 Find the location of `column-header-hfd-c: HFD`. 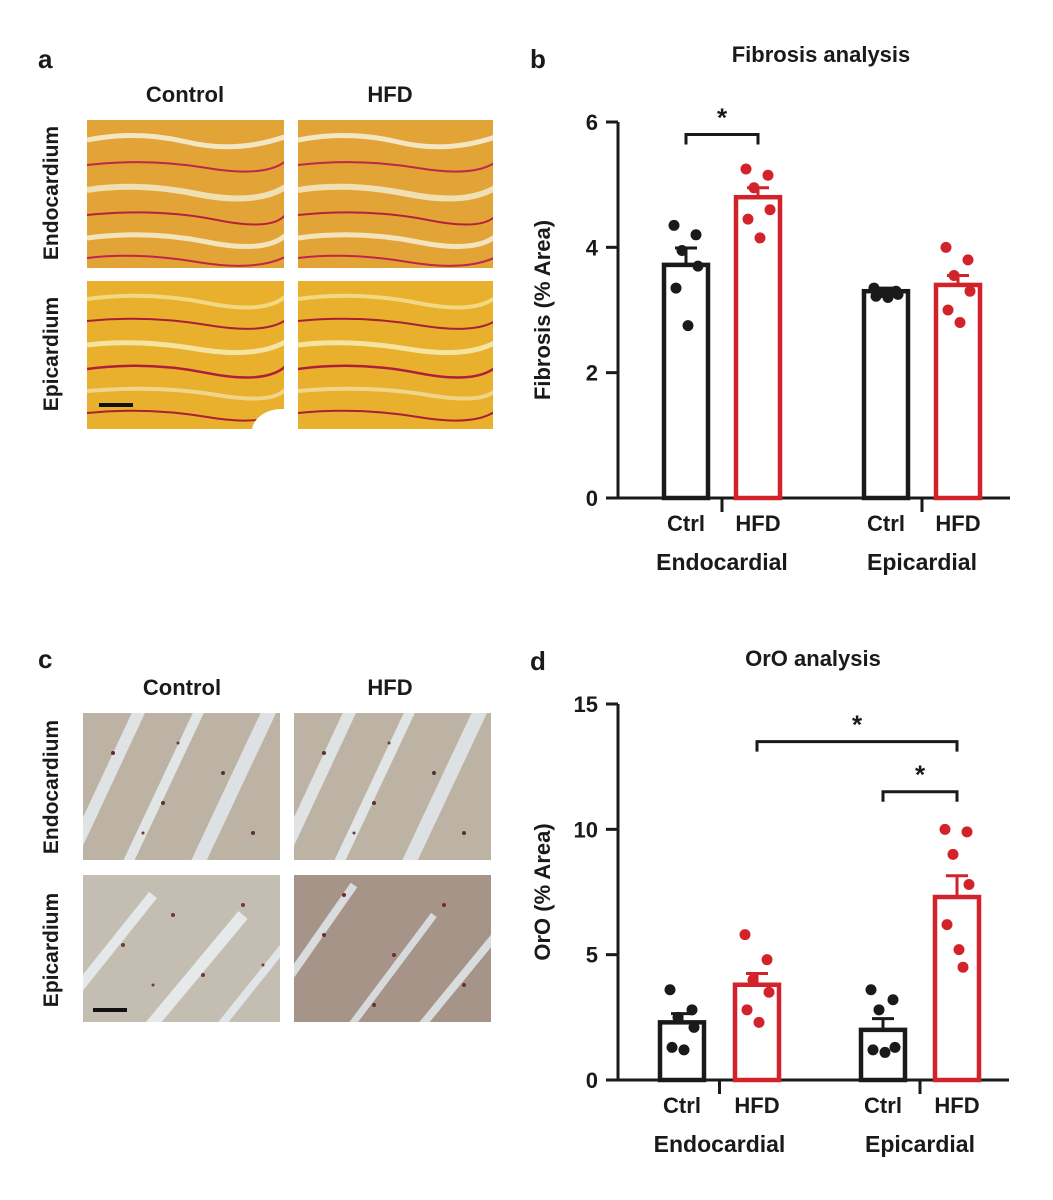

column-header-hfd-c: HFD is located at coordinates (390, 687).